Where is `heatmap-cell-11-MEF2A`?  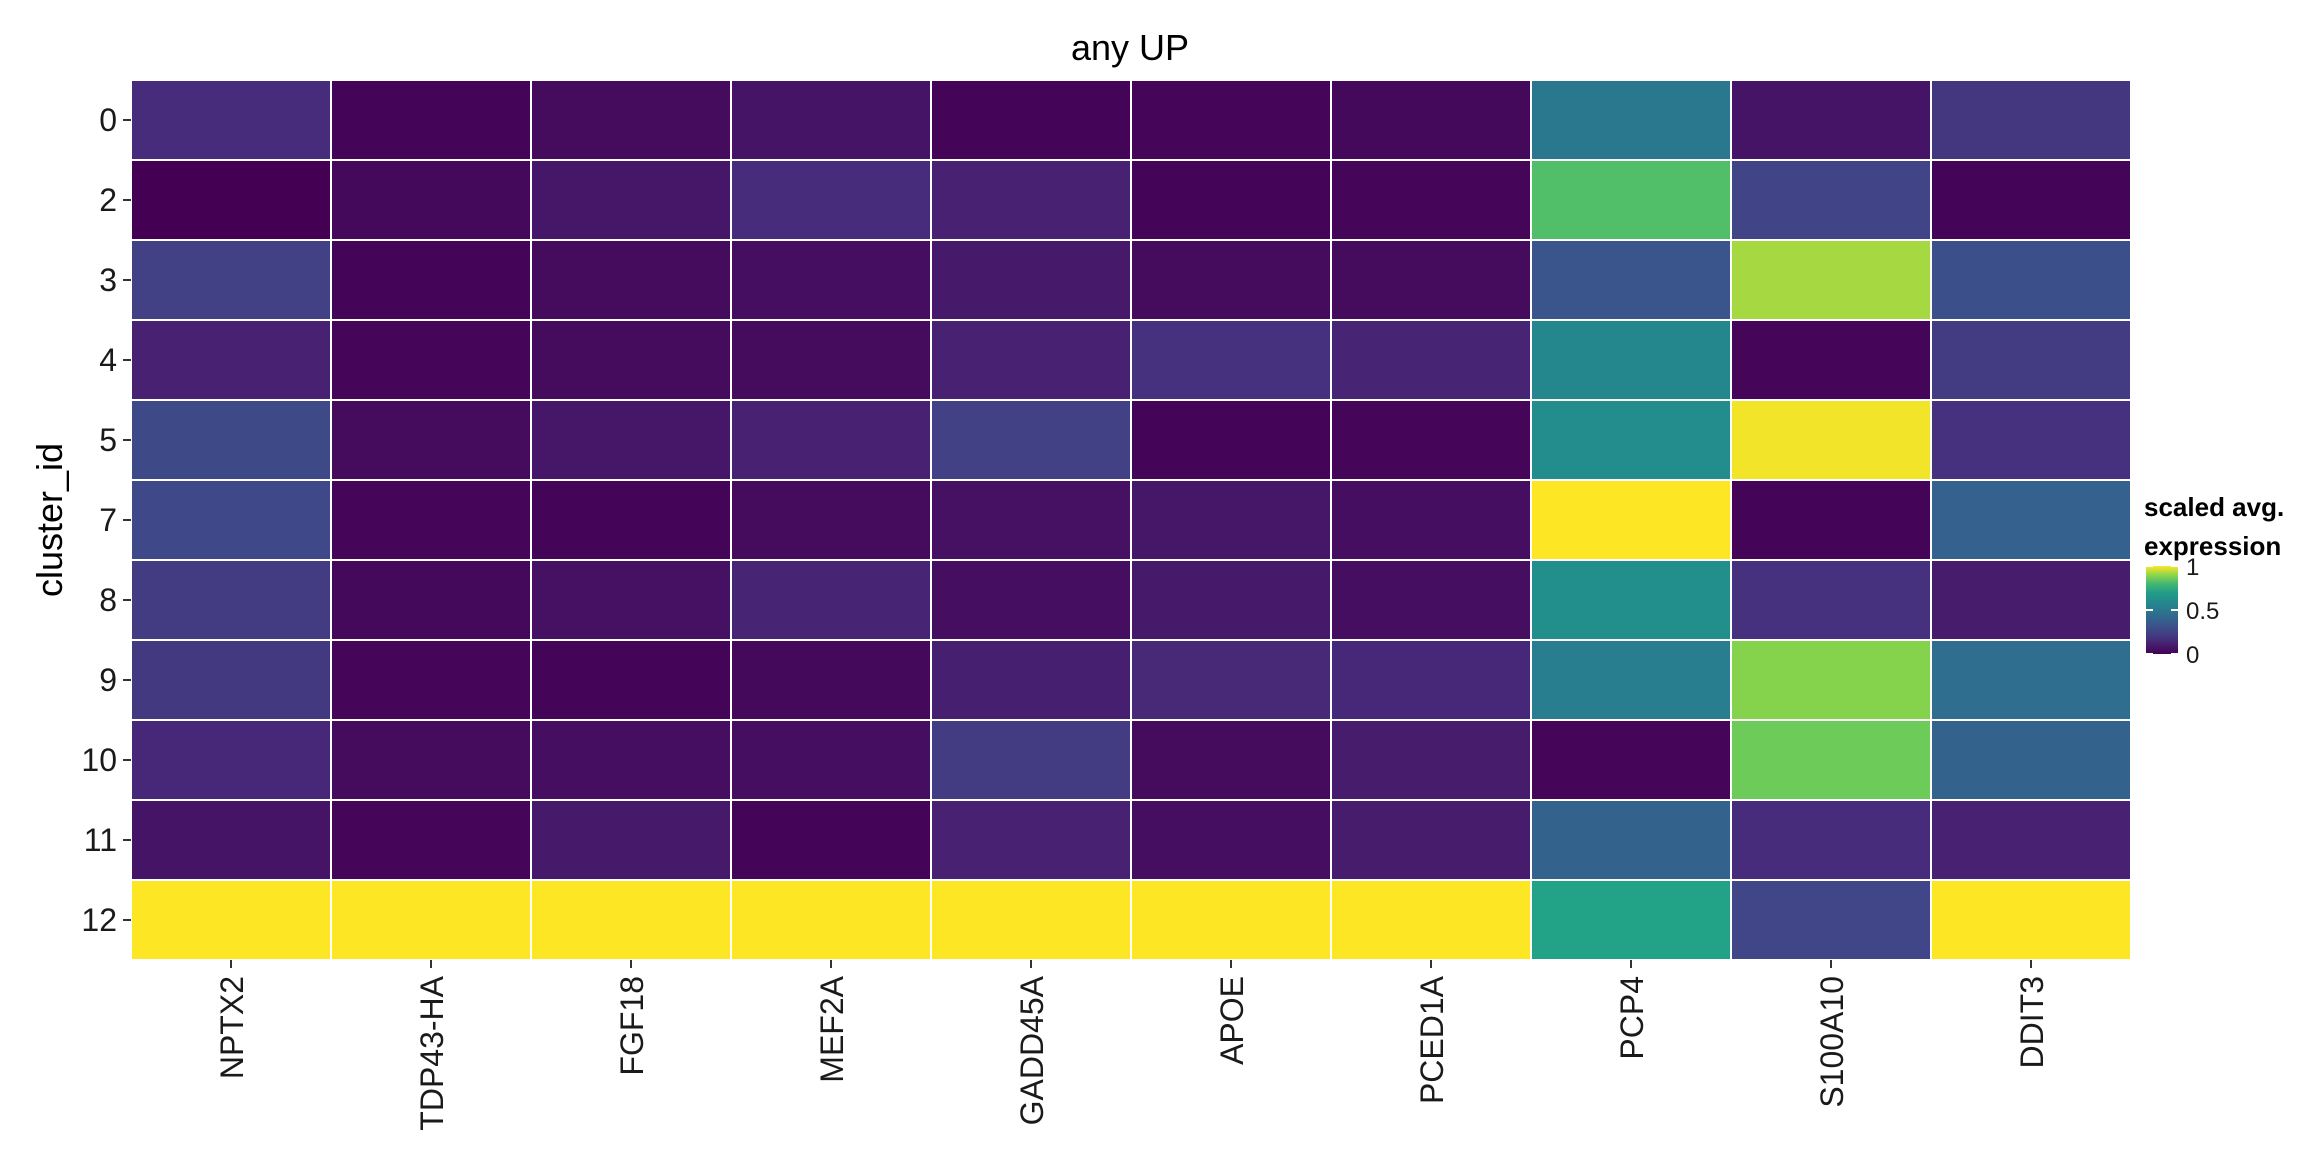
heatmap-cell-11-MEF2A is located at coordinates (831, 840).